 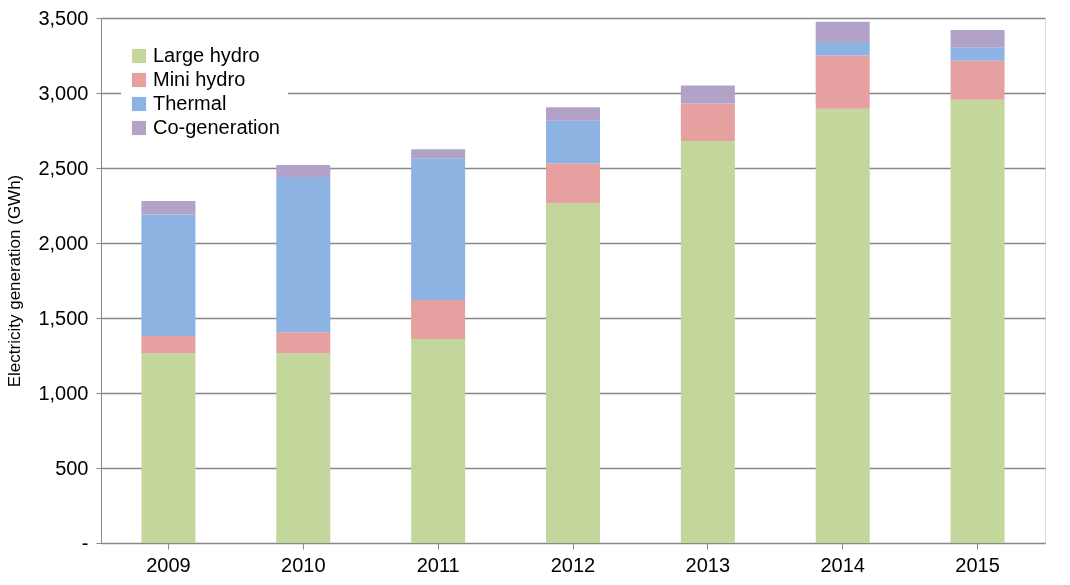 I want to click on y-tick-label: 2,500, so click(x=63, y=167).